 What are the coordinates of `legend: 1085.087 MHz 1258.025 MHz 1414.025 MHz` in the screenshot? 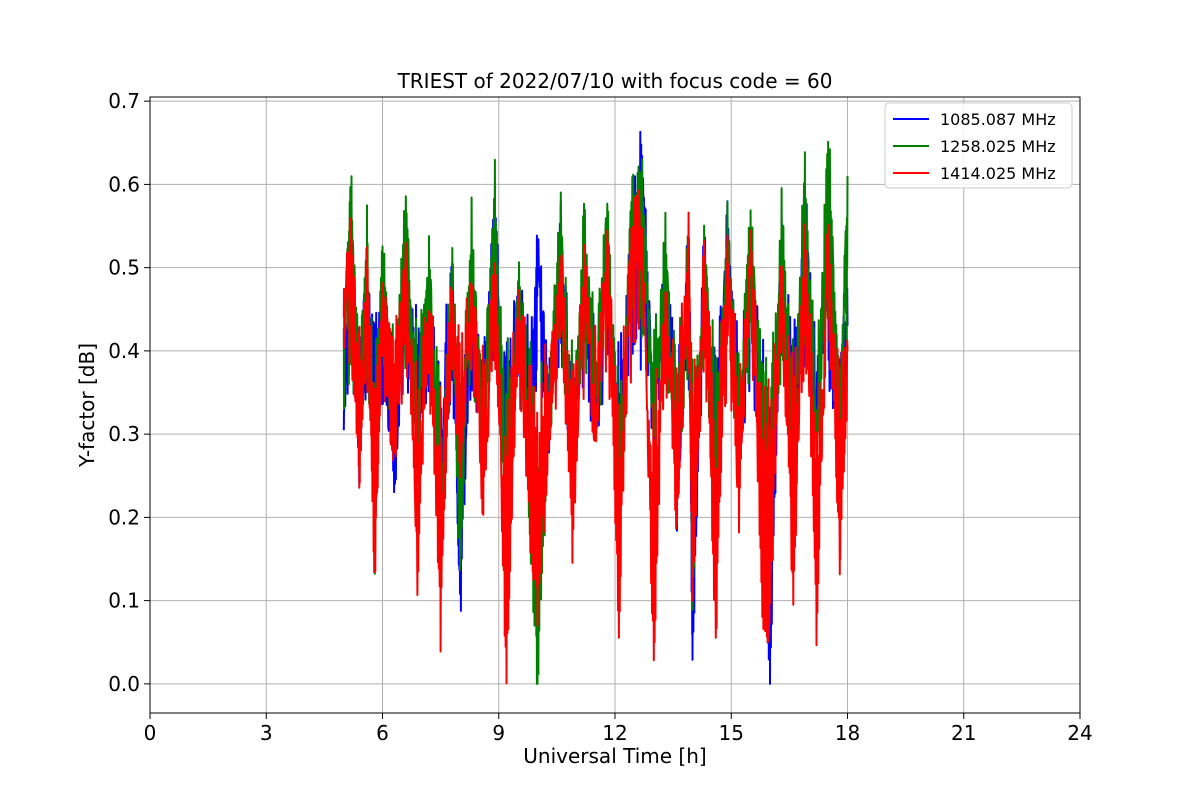 It's located at (978, 145).